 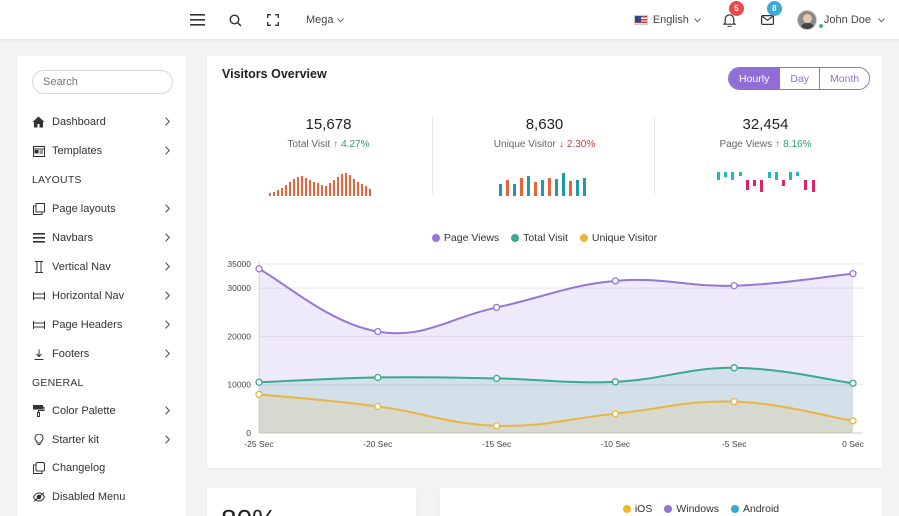 I want to click on navbar-left: Mega, so click(x=266, y=20).